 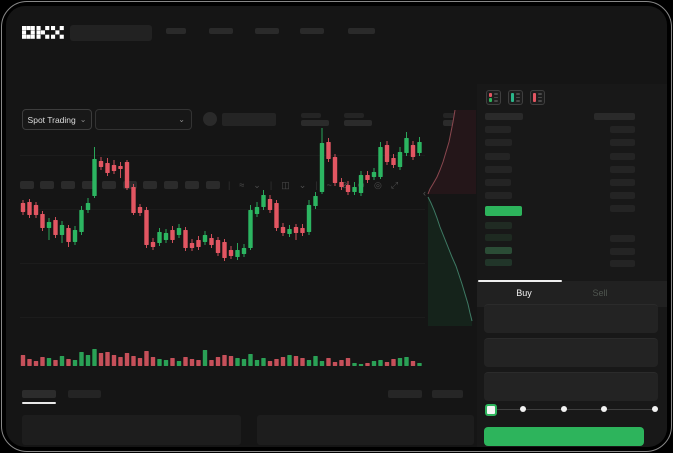 I want to click on tab-buy: Buy, so click(x=524, y=293).